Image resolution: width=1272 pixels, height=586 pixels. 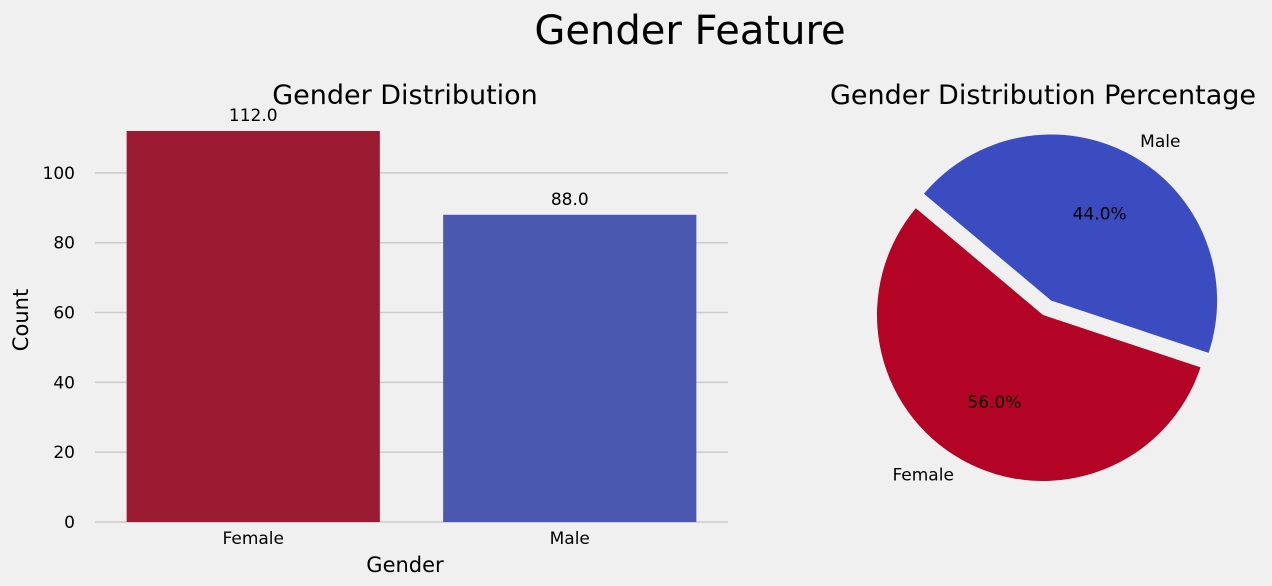 I want to click on pie-percent-label: 44.0%, so click(x=1100, y=215).